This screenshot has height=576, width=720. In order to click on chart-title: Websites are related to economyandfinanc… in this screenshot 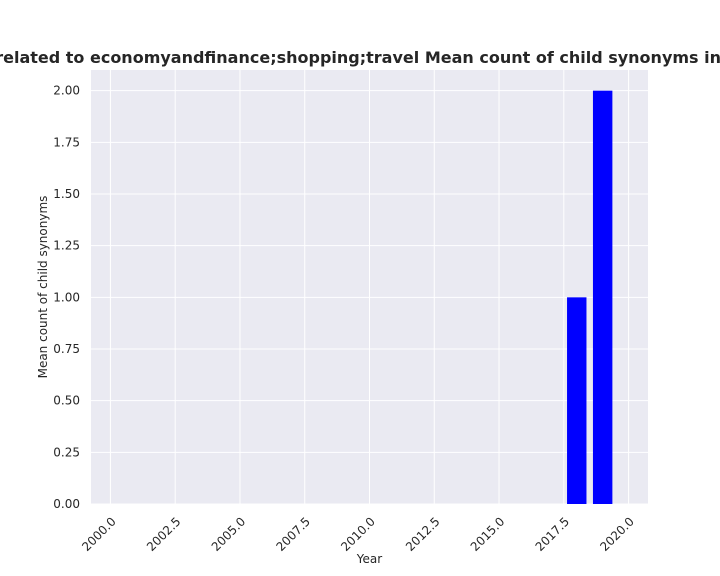, I will do `click(360, 57)`.